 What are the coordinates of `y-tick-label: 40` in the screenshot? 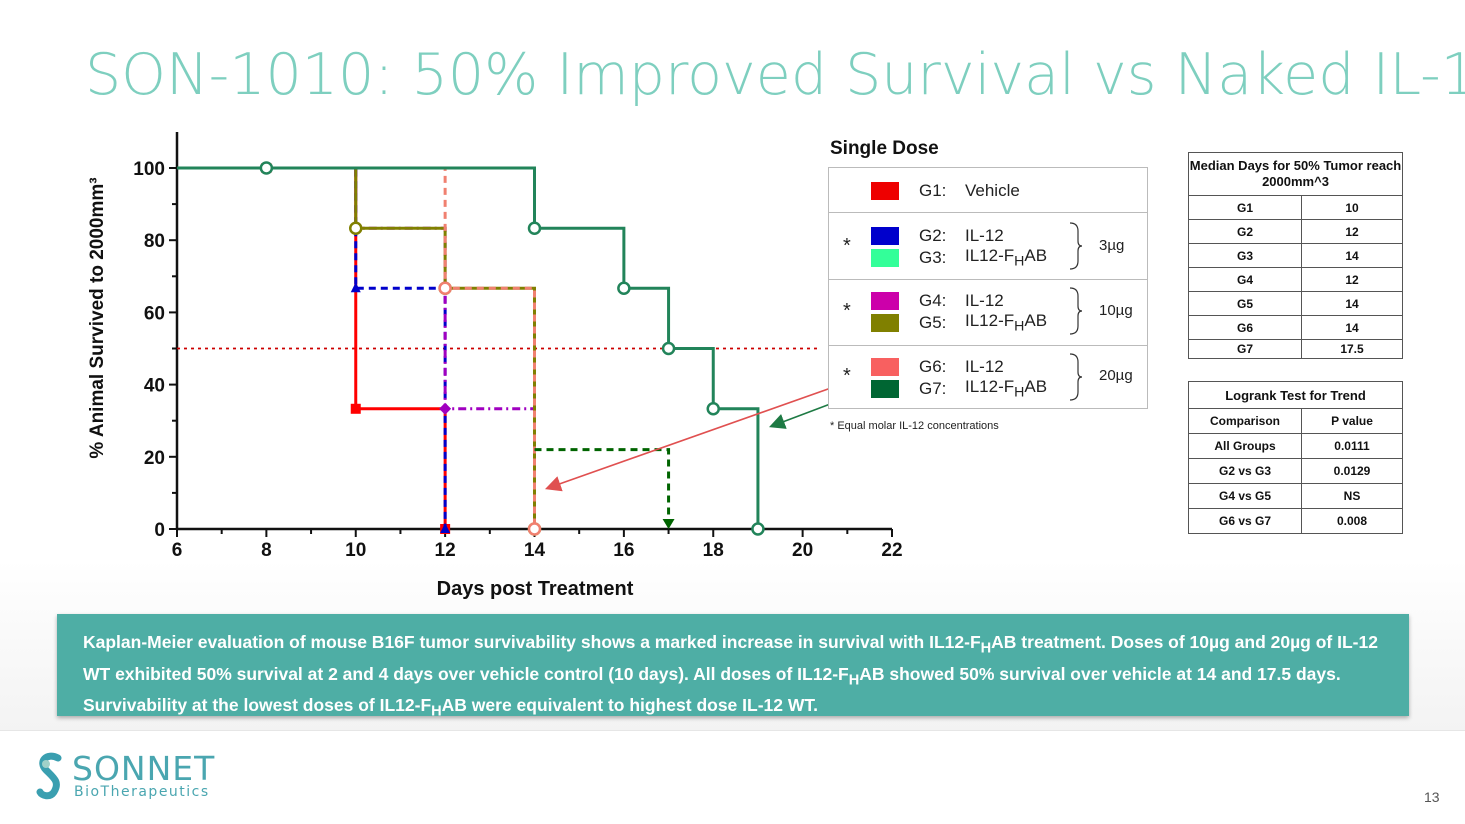 It's located at (154, 386).